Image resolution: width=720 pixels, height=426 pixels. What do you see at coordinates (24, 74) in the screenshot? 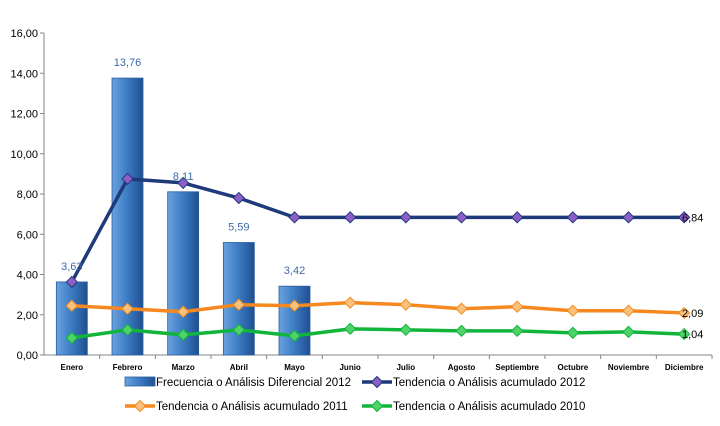
I see `y-tick-label: 14,00` at bounding box center [24, 74].